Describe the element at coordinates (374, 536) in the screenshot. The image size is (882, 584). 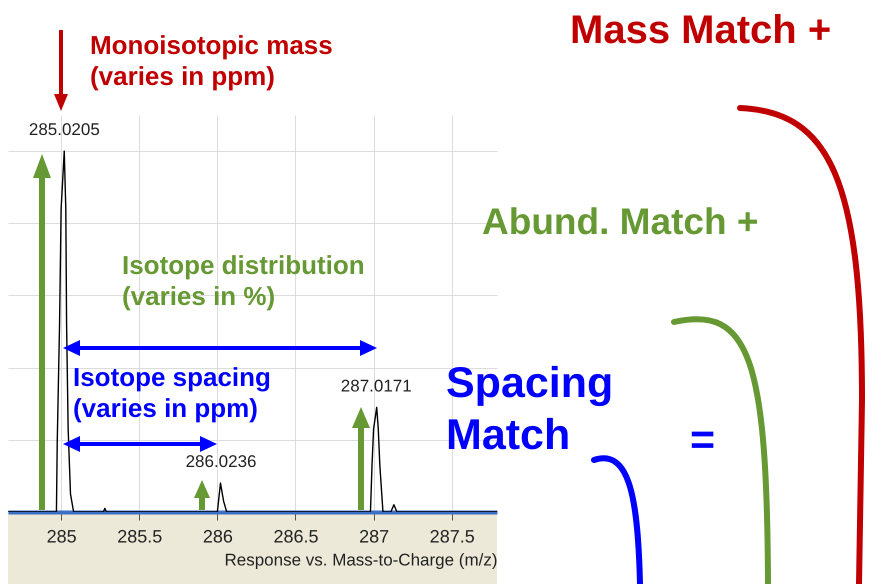
I see `x-tick-label: 287` at that location.